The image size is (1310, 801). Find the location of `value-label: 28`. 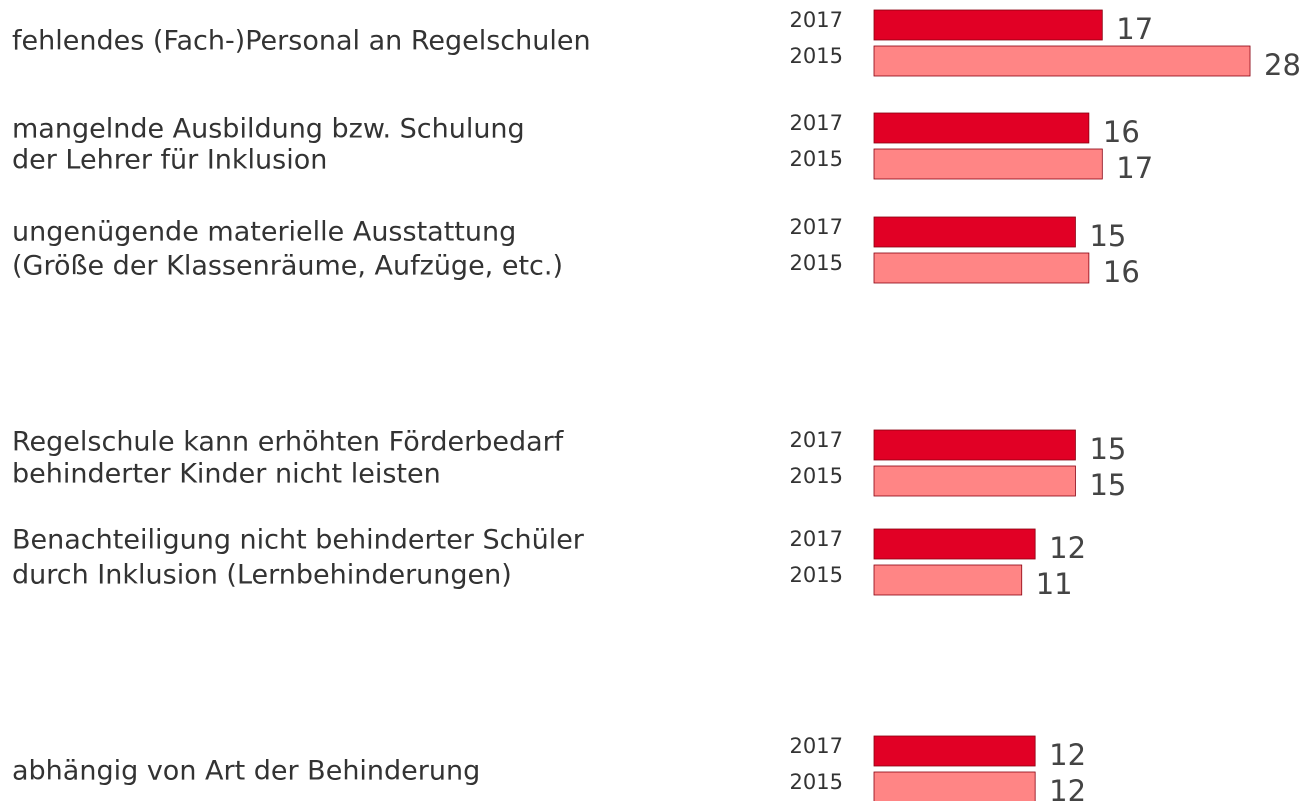

value-label: 28 is located at coordinates (1282, 65).